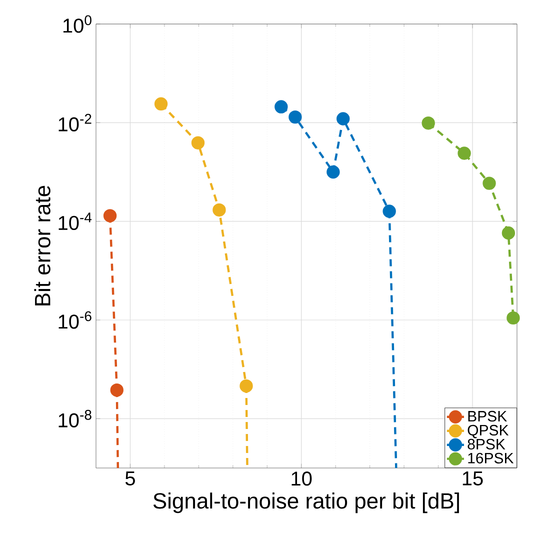  Describe the element at coordinates (302, 479) in the screenshot. I see `x-tick-label: 10` at that location.